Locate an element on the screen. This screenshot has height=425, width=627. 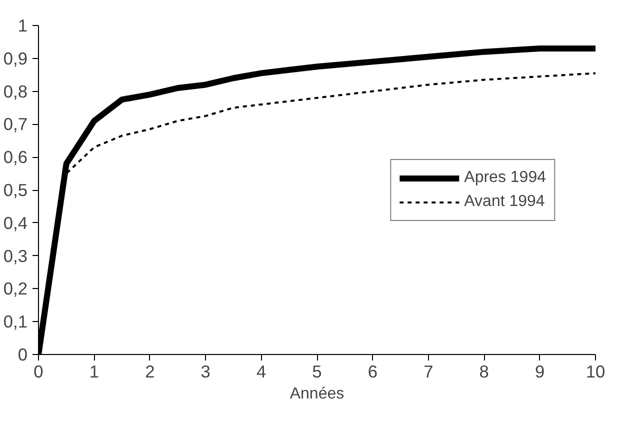
y-tick-label: 0,2 is located at coordinates (15, 288).